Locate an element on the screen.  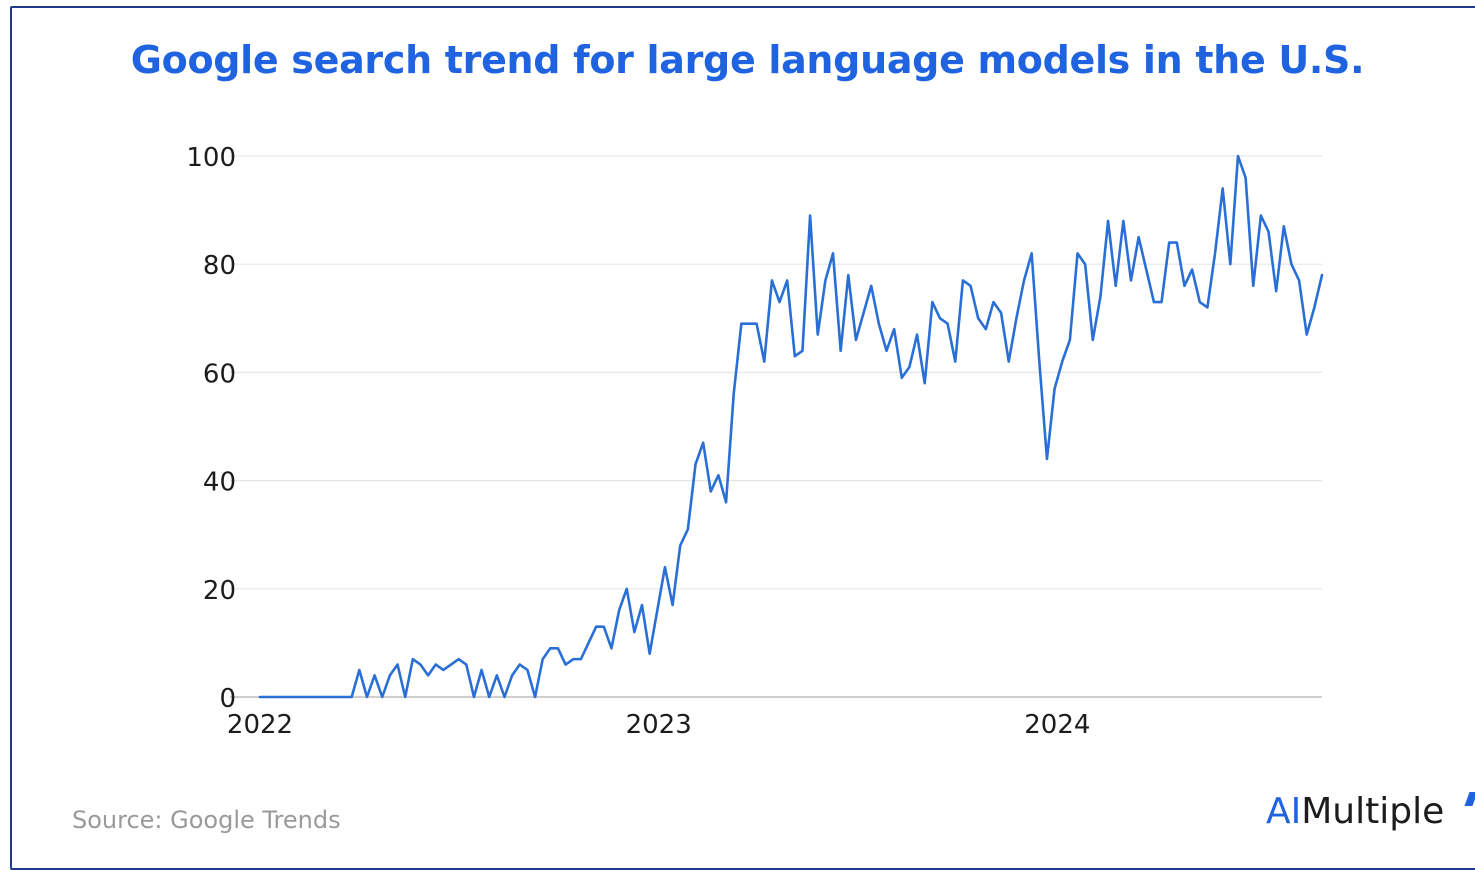
y-tick-label-0: 0 is located at coordinates (227, 699).